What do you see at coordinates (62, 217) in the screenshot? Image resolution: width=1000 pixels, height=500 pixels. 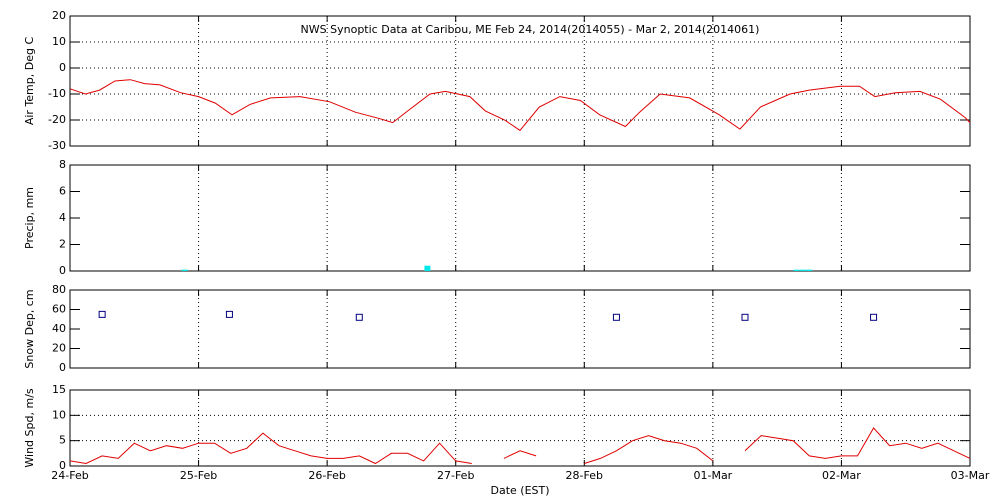 I see `y-tick-label: 4` at bounding box center [62, 217].